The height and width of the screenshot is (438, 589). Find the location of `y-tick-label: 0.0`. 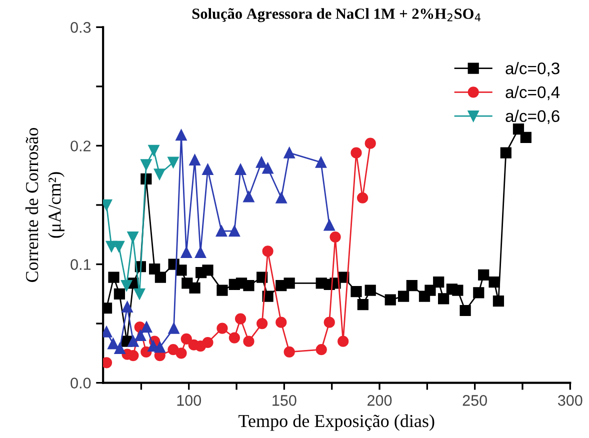

y-tick-label: 0.0 is located at coordinates (80, 383).